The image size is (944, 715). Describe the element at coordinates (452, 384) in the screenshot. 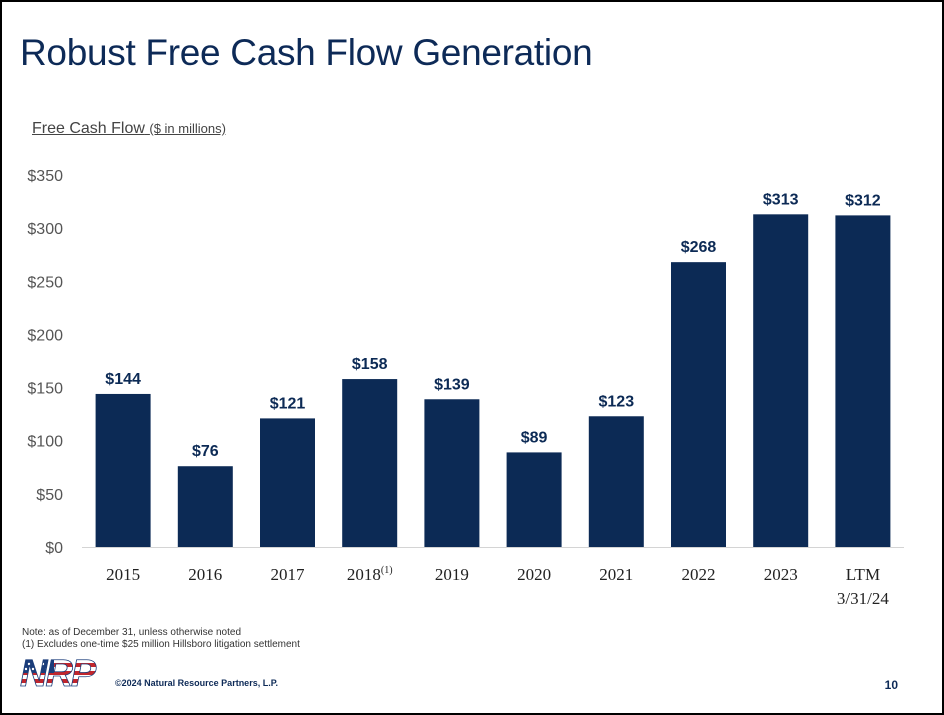

I see `data-label: $139` at that location.